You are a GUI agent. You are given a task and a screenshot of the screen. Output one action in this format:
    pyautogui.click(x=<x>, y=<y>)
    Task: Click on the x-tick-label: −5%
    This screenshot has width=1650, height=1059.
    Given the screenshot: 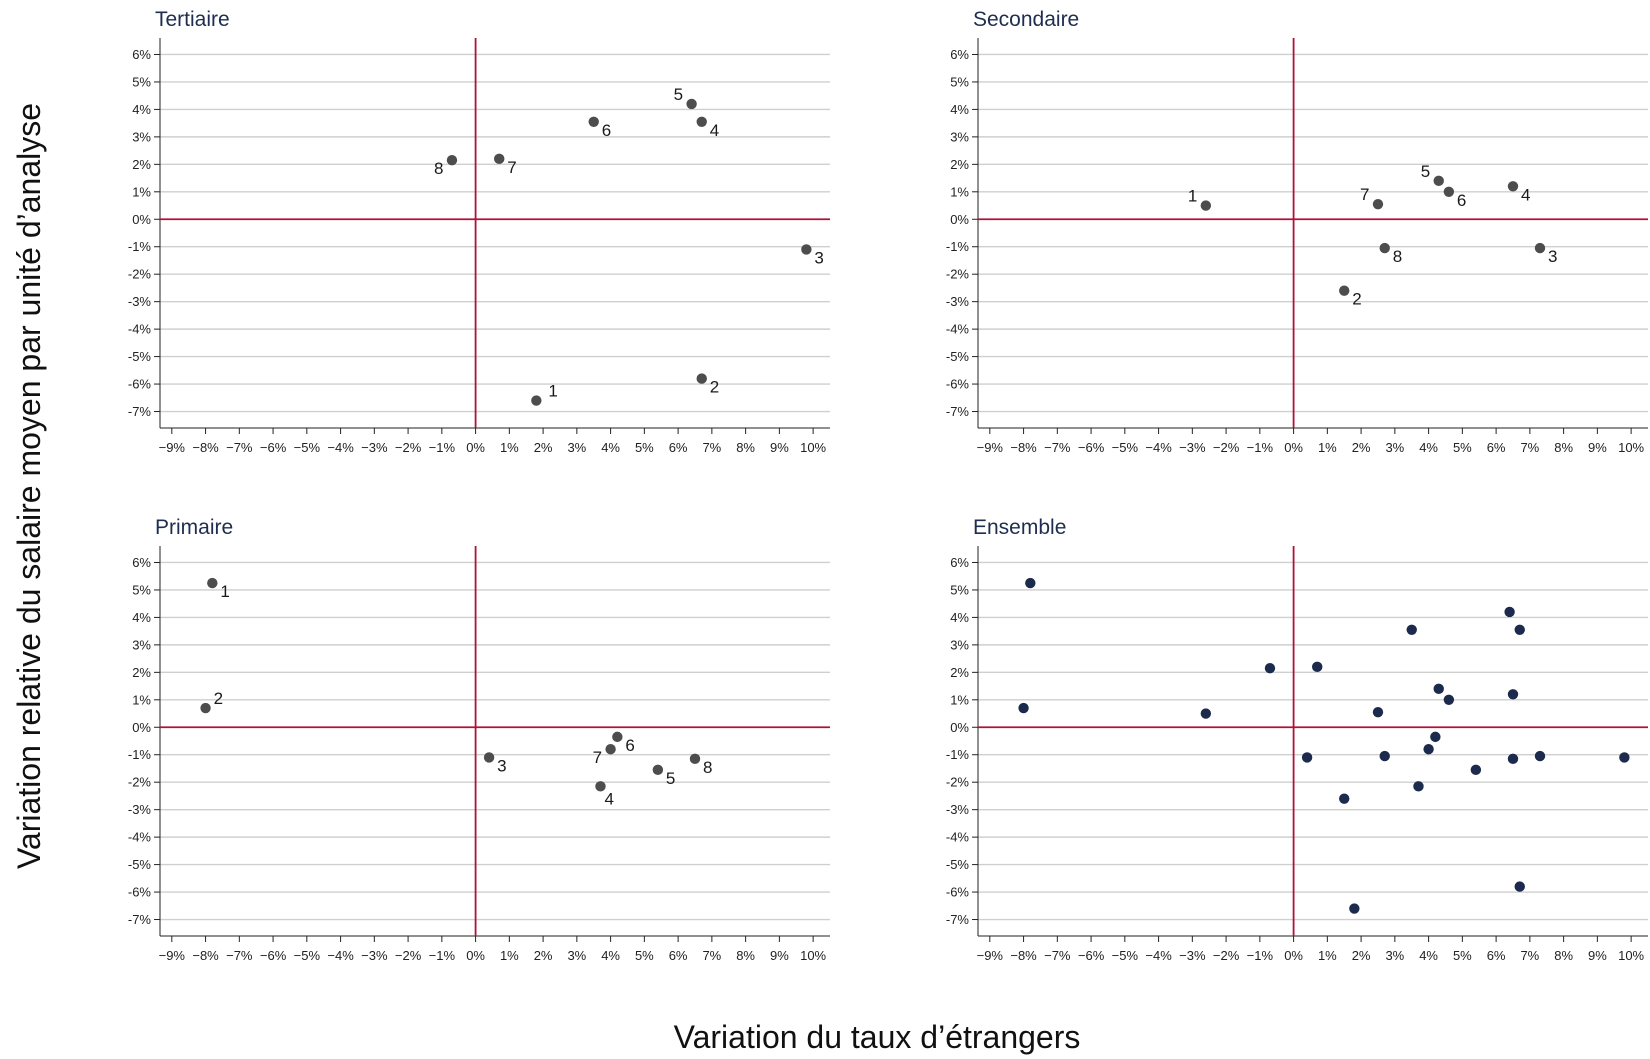 What is the action you would take?
    pyautogui.click(x=307, y=447)
    